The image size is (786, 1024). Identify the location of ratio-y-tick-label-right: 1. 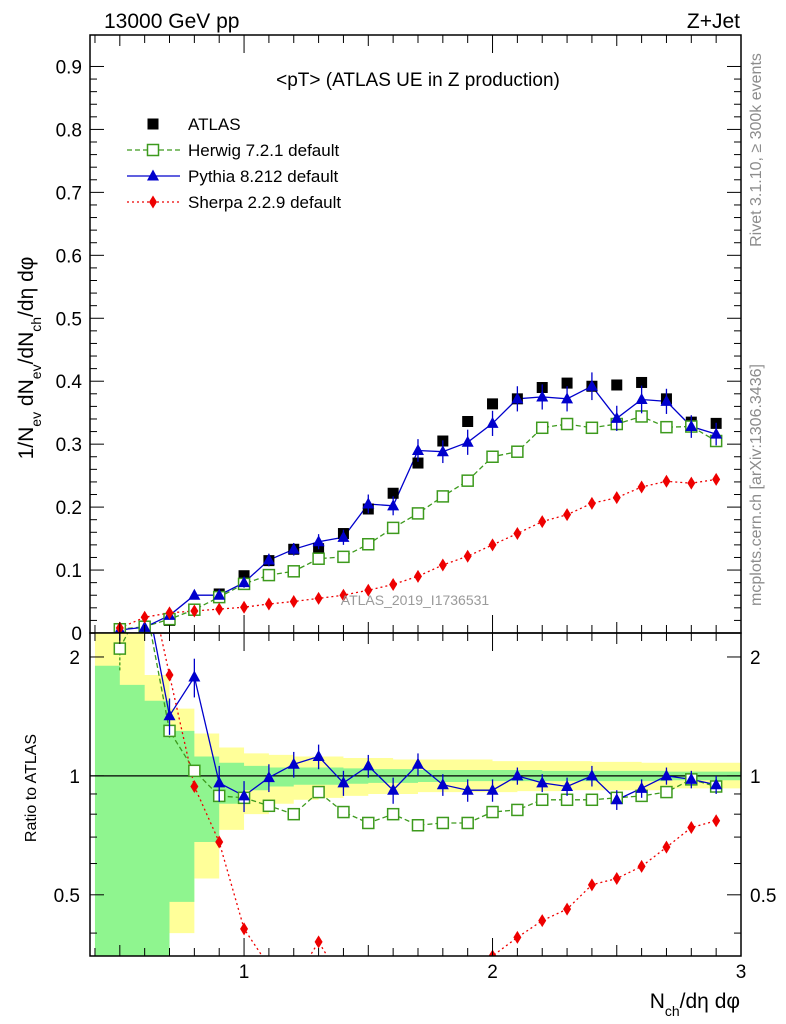
(755, 777).